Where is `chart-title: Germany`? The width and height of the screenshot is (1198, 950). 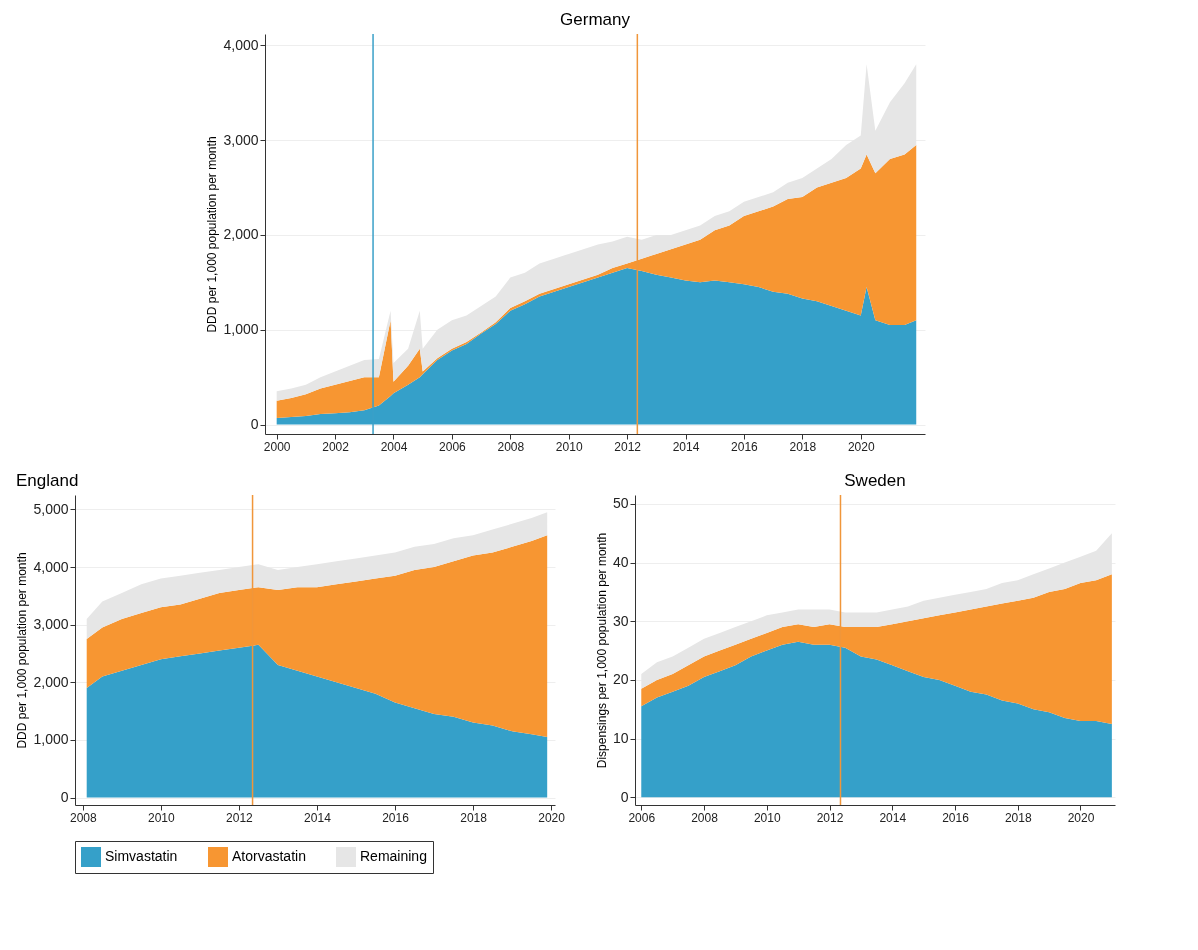
chart-title: Germany is located at coordinates (595, 20).